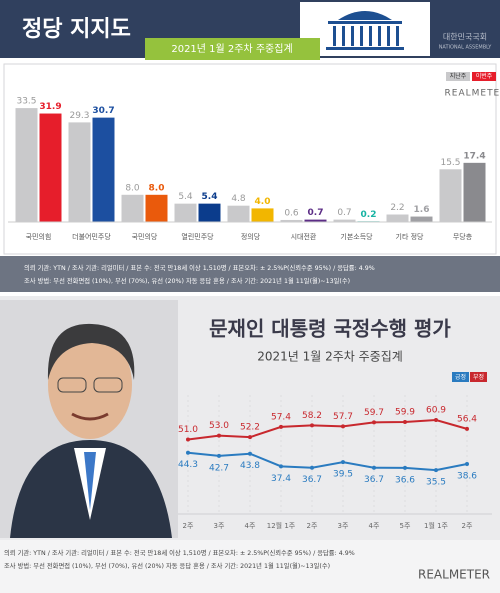  I want to click on x-tick-label: 더불어민주당, so click(91, 236).